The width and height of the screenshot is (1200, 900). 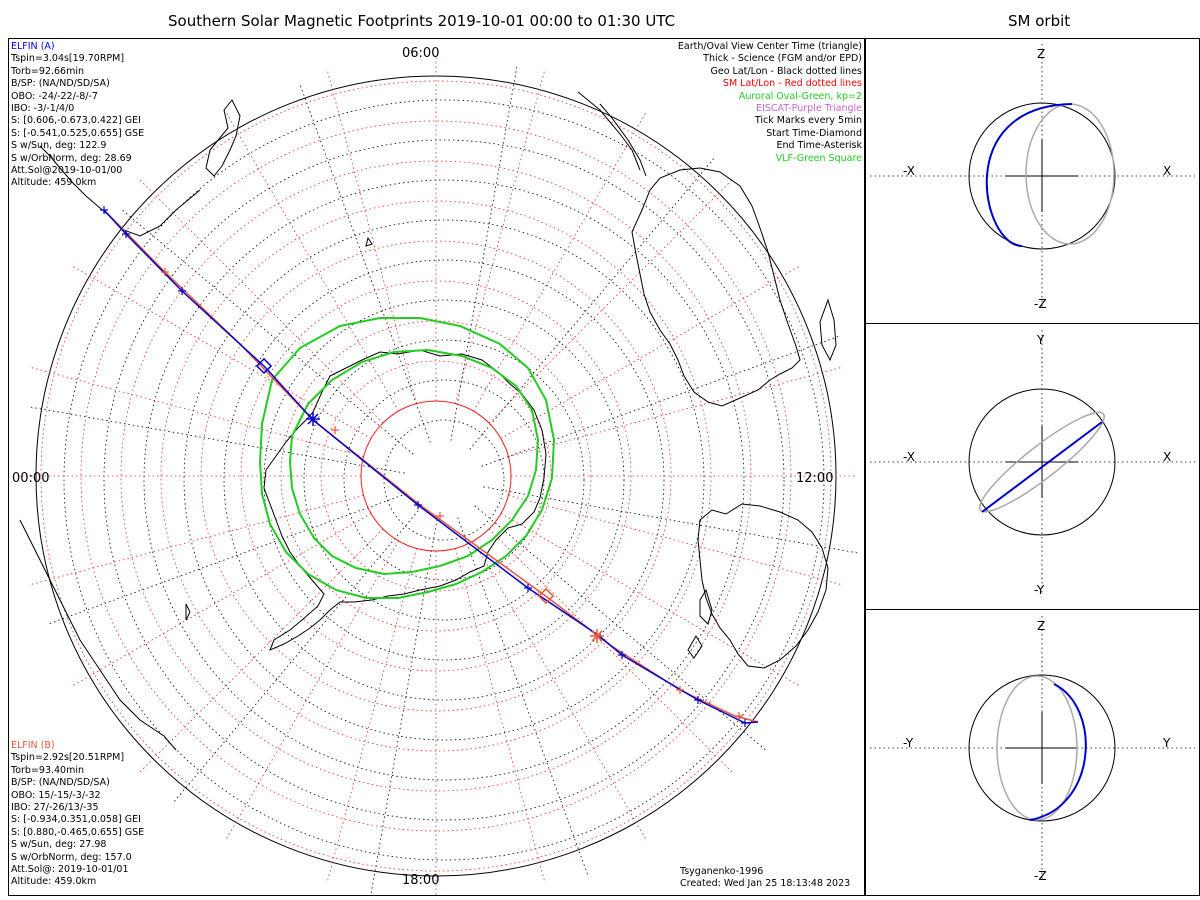 I want to click on elfin-a-line: S: [0.606,-0.673,0.422] GEI, so click(x=76, y=121).